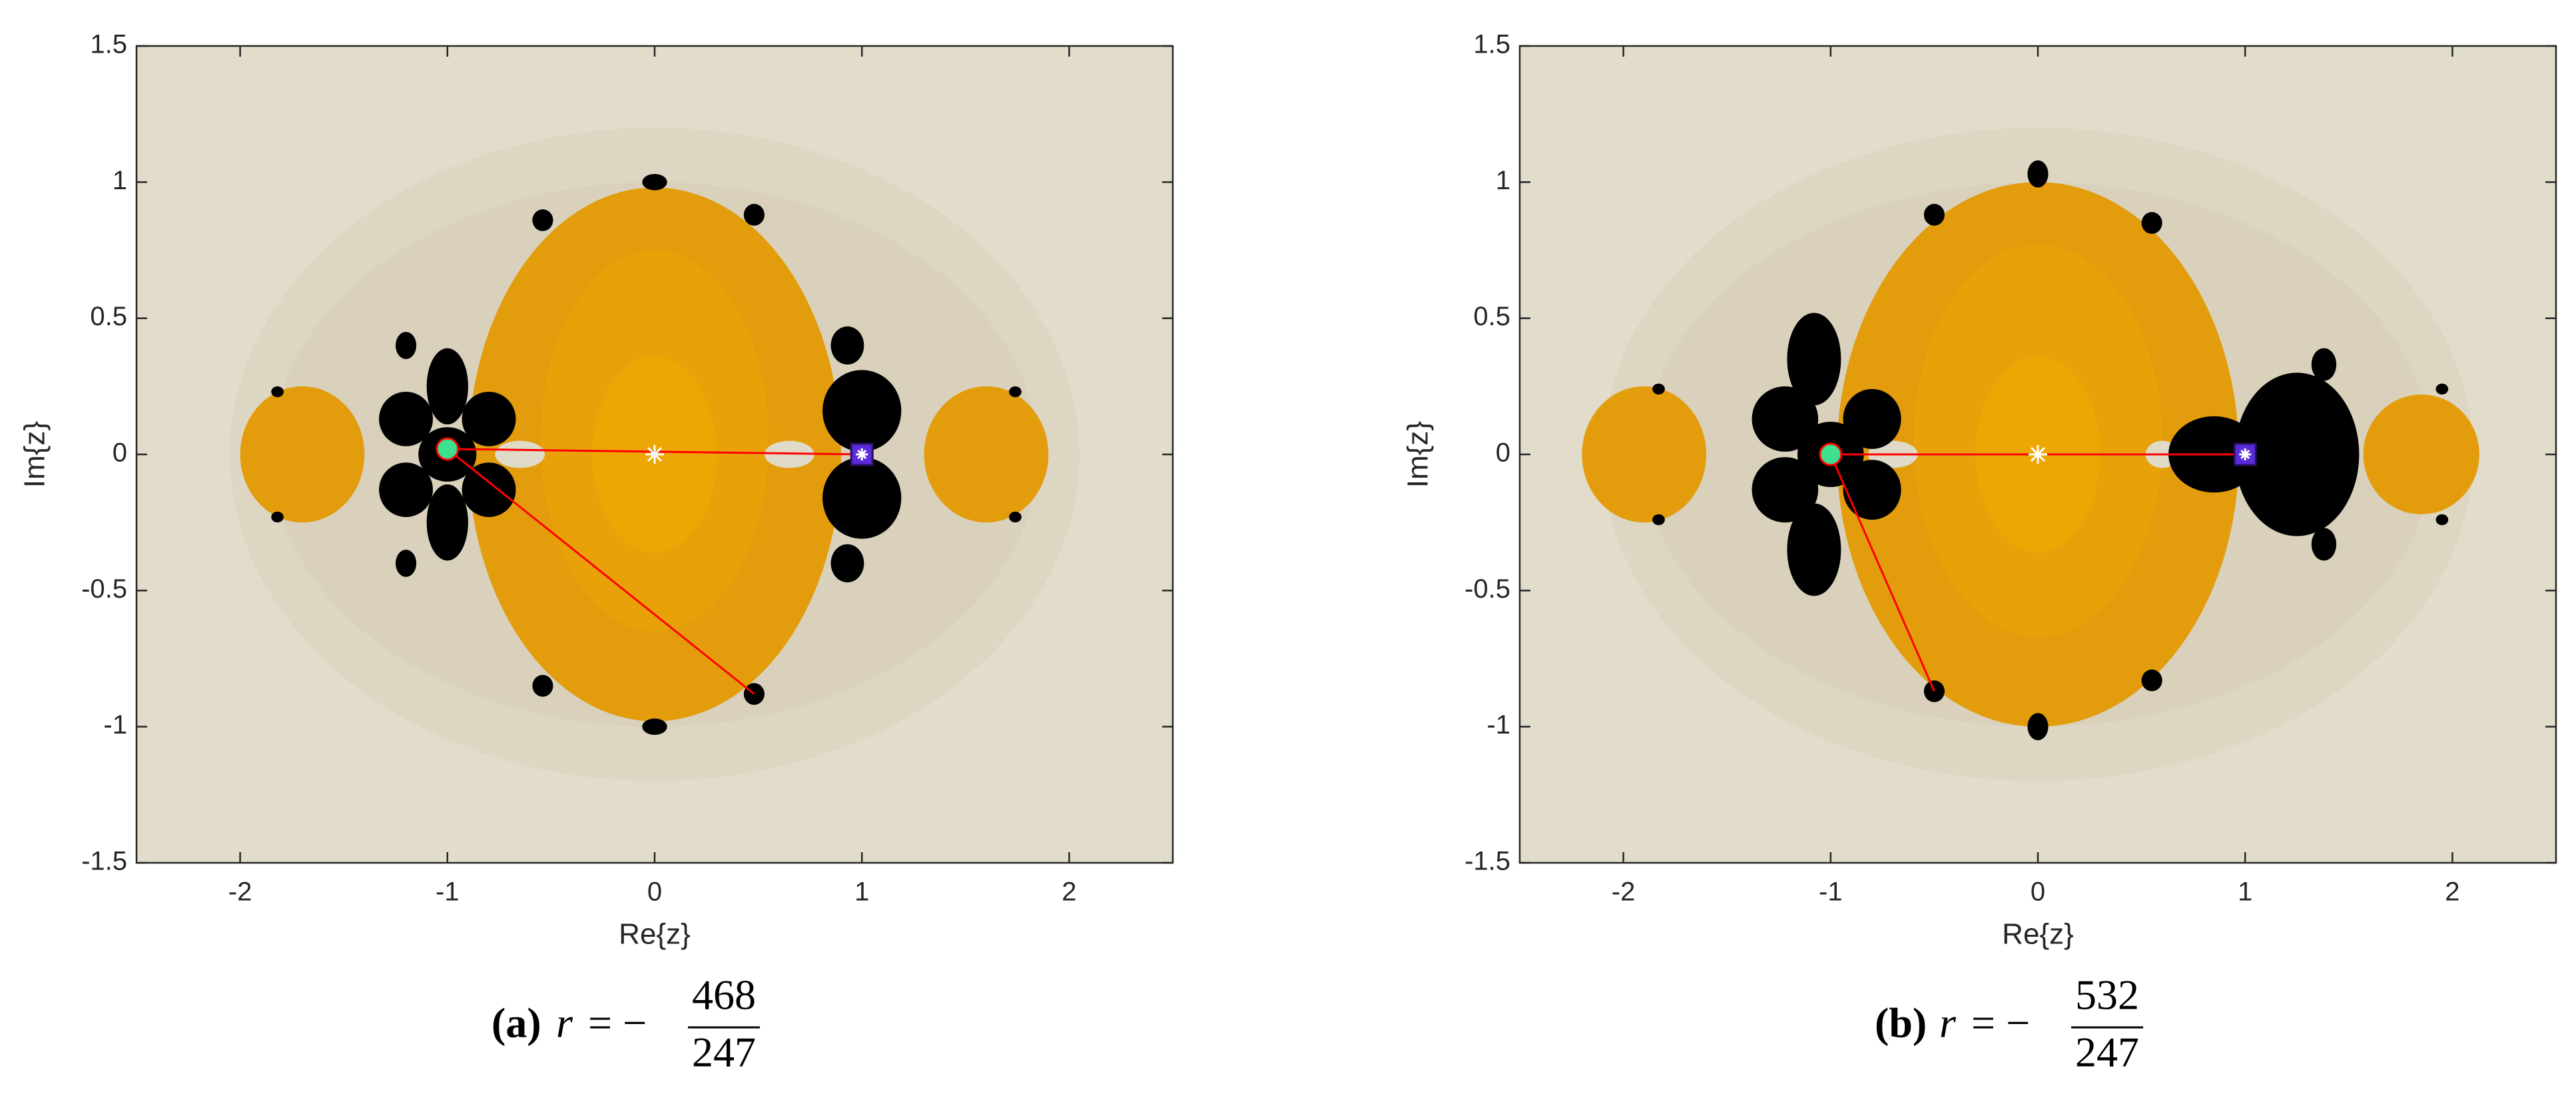 The height and width of the screenshot is (1094, 2576). I want to click on caption-label: (b), so click(1901, 1023).